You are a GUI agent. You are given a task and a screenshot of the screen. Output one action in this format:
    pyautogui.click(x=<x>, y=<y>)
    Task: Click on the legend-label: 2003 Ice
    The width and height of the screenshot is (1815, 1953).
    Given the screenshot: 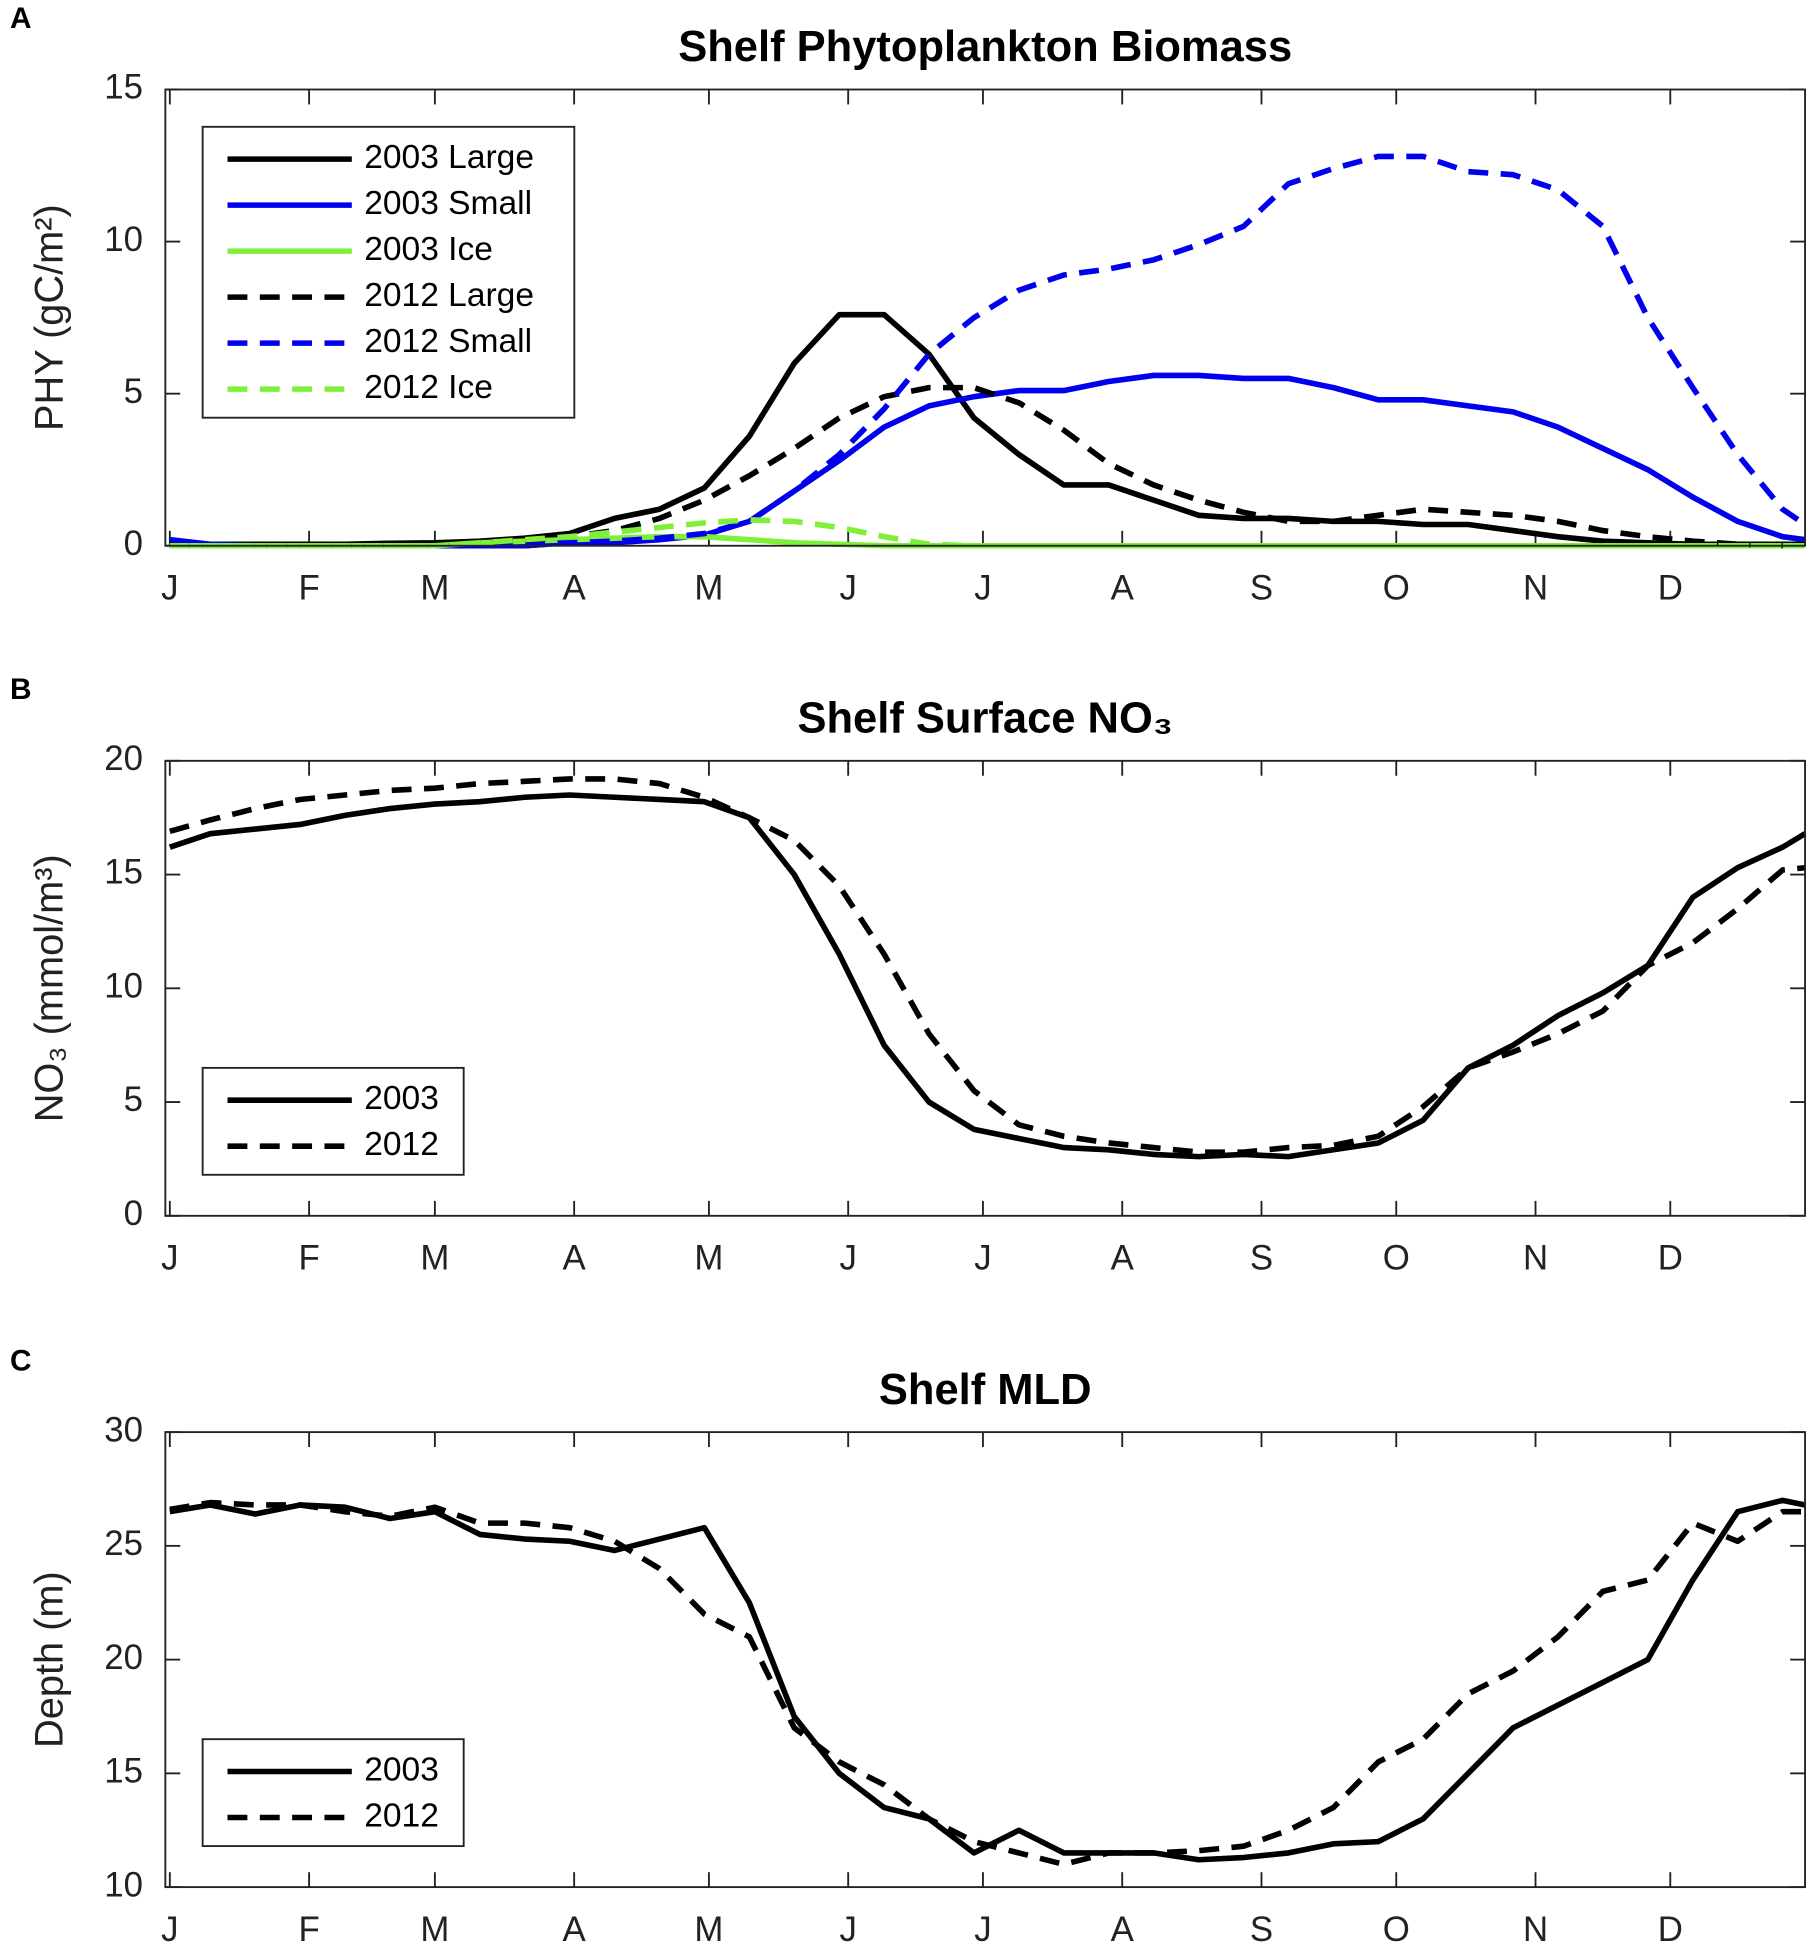 What is the action you would take?
    pyautogui.click(x=428, y=249)
    